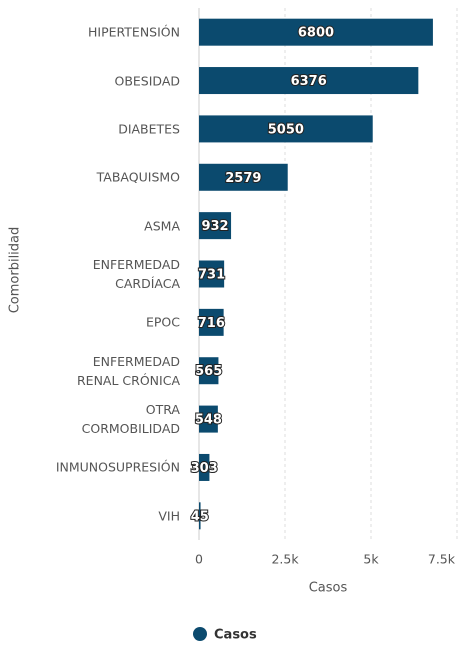 The width and height of the screenshot is (458, 646). Describe the element at coordinates (235, 635) in the screenshot. I see `legend-label: Casos` at that location.